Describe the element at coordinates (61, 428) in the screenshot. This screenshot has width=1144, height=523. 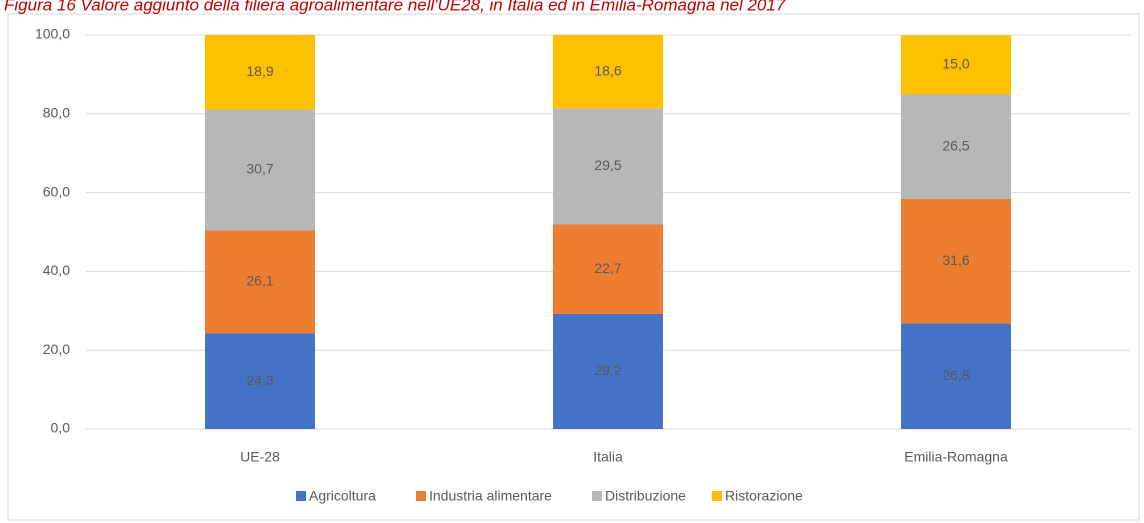
I see `y-tick-label: 0,0` at that location.